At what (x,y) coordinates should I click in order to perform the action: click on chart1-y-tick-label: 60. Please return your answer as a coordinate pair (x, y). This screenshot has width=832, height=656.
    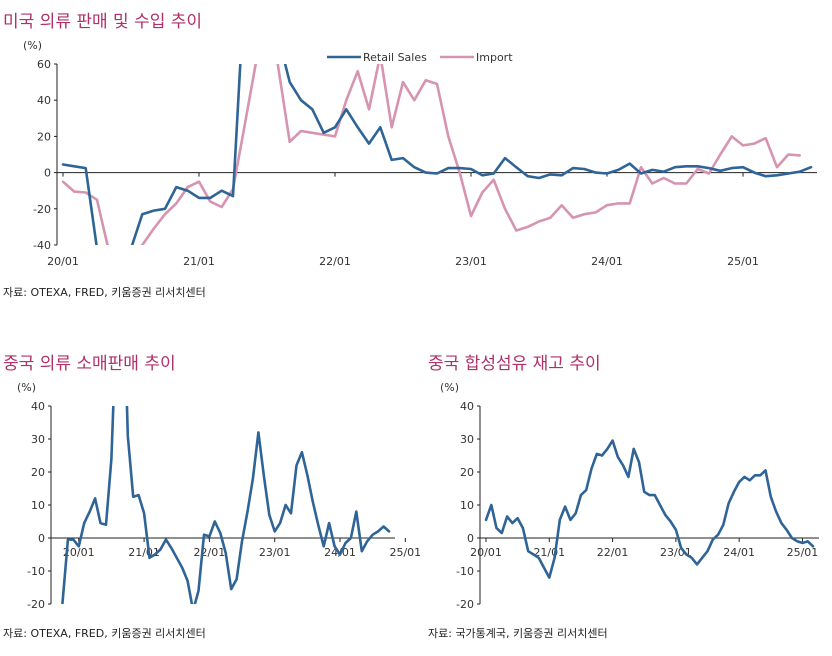
    Looking at the image, I should click on (44, 64).